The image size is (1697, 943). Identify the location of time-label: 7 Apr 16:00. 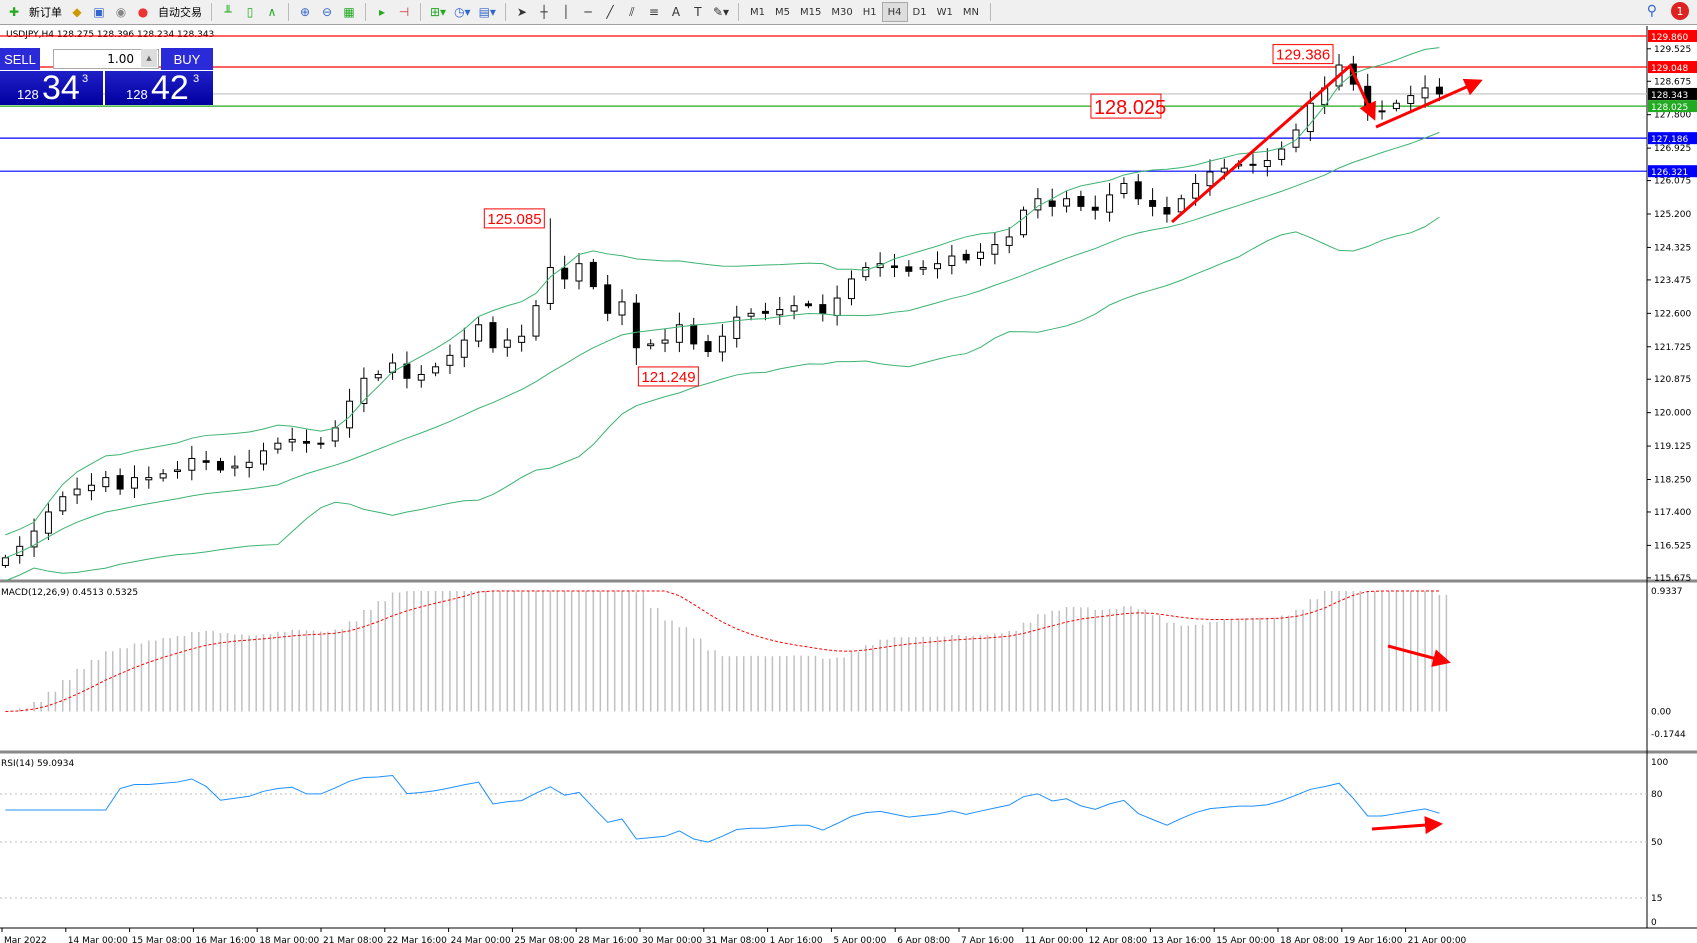
(987, 939).